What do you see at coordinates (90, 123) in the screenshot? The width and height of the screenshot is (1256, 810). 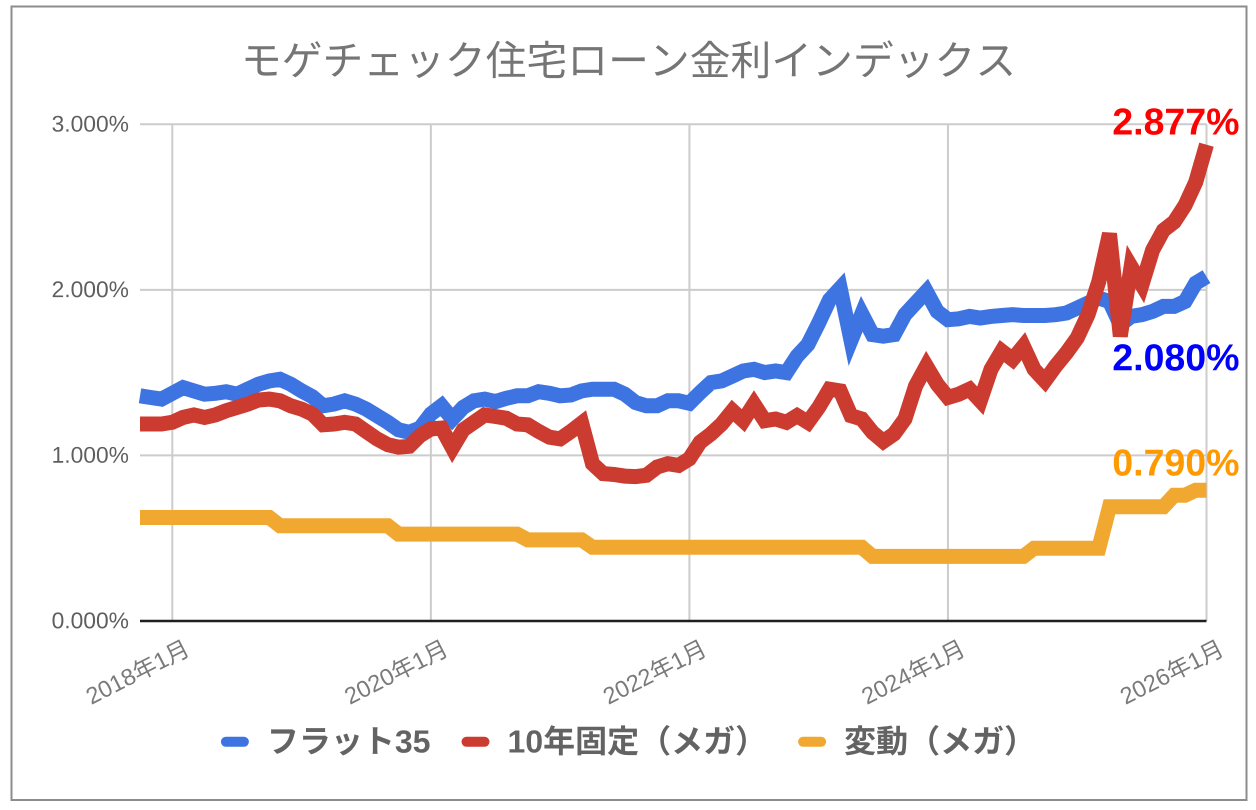 I see `y-label-3.000%` at bounding box center [90, 123].